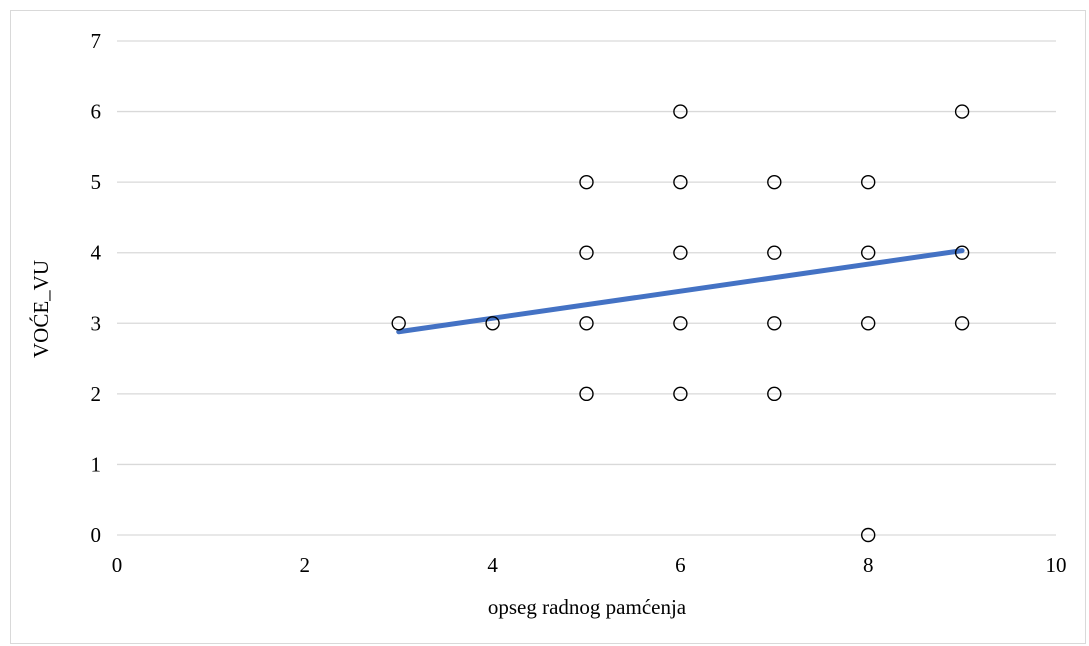 This screenshot has width=1089, height=646. Describe the element at coordinates (680, 565) in the screenshot. I see `x-tick-label: 6` at that location.